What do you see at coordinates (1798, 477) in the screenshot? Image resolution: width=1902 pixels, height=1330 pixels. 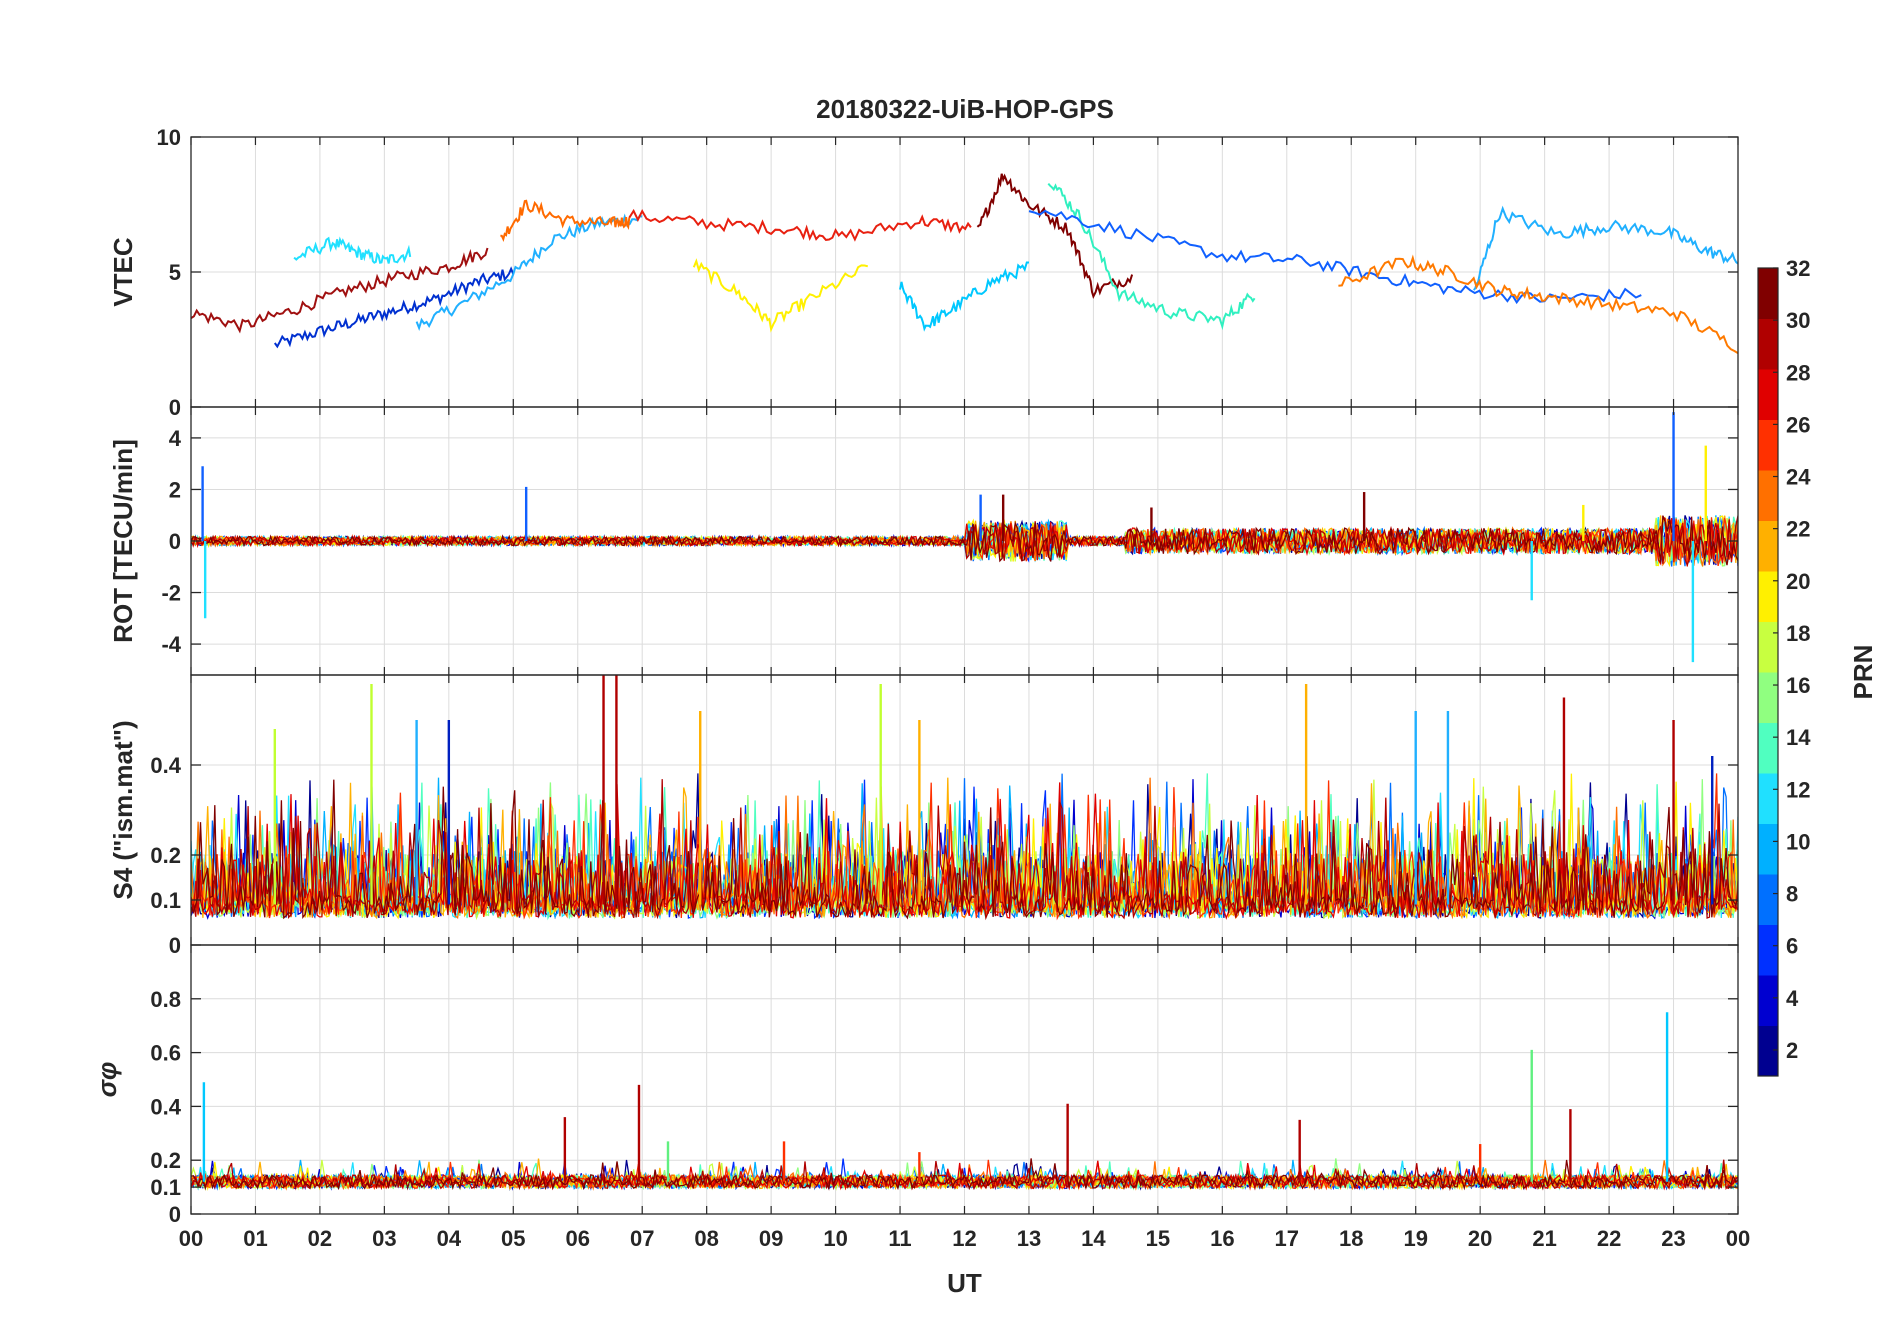 I see `colorbar-tick-label: 24` at bounding box center [1798, 477].